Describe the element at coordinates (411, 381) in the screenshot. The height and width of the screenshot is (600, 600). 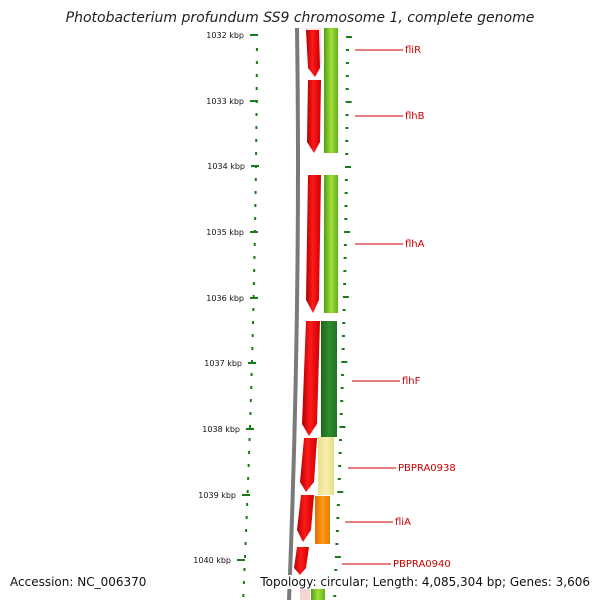
I see `gene-label: flhF` at that location.